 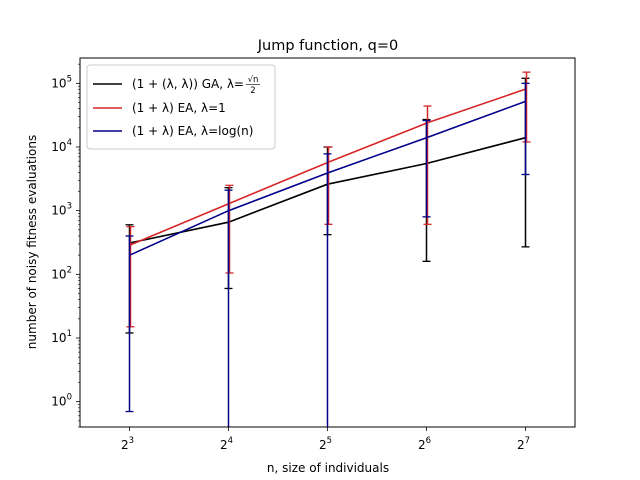 What do you see at coordinates (192, 131) in the screenshot?
I see `legend-entry: (1 + λ) EA, λ=log(n)` at bounding box center [192, 131].